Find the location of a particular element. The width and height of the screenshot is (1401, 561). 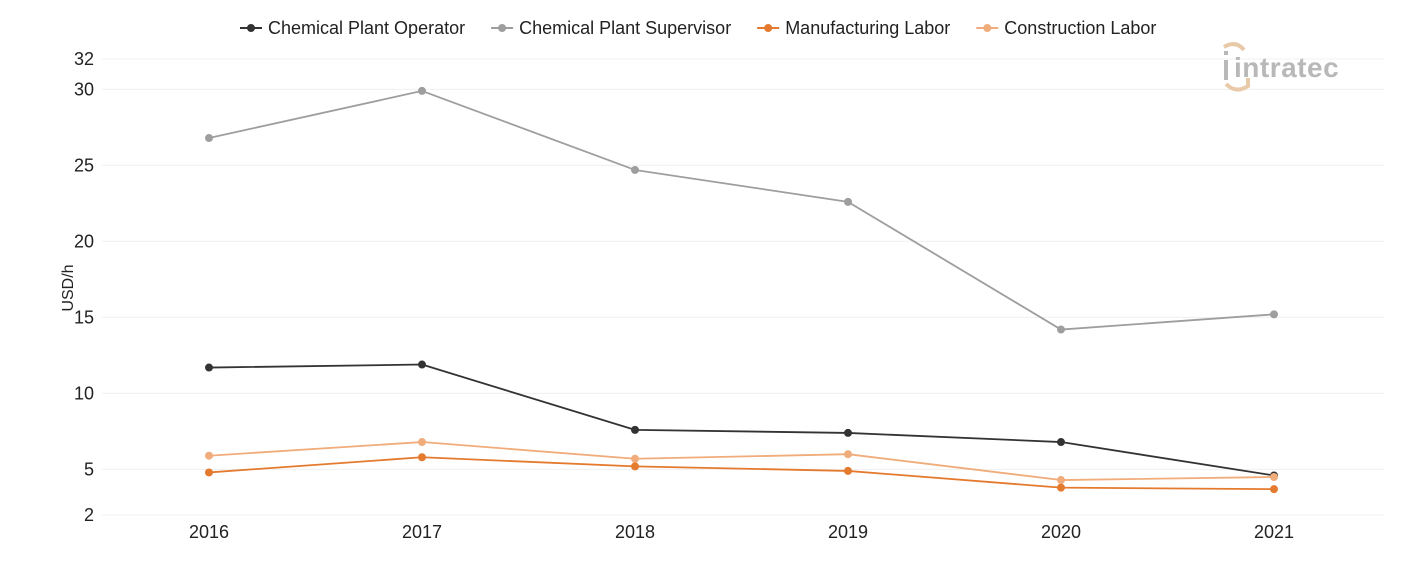

y-tick-label: 10 is located at coordinates (84, 393).